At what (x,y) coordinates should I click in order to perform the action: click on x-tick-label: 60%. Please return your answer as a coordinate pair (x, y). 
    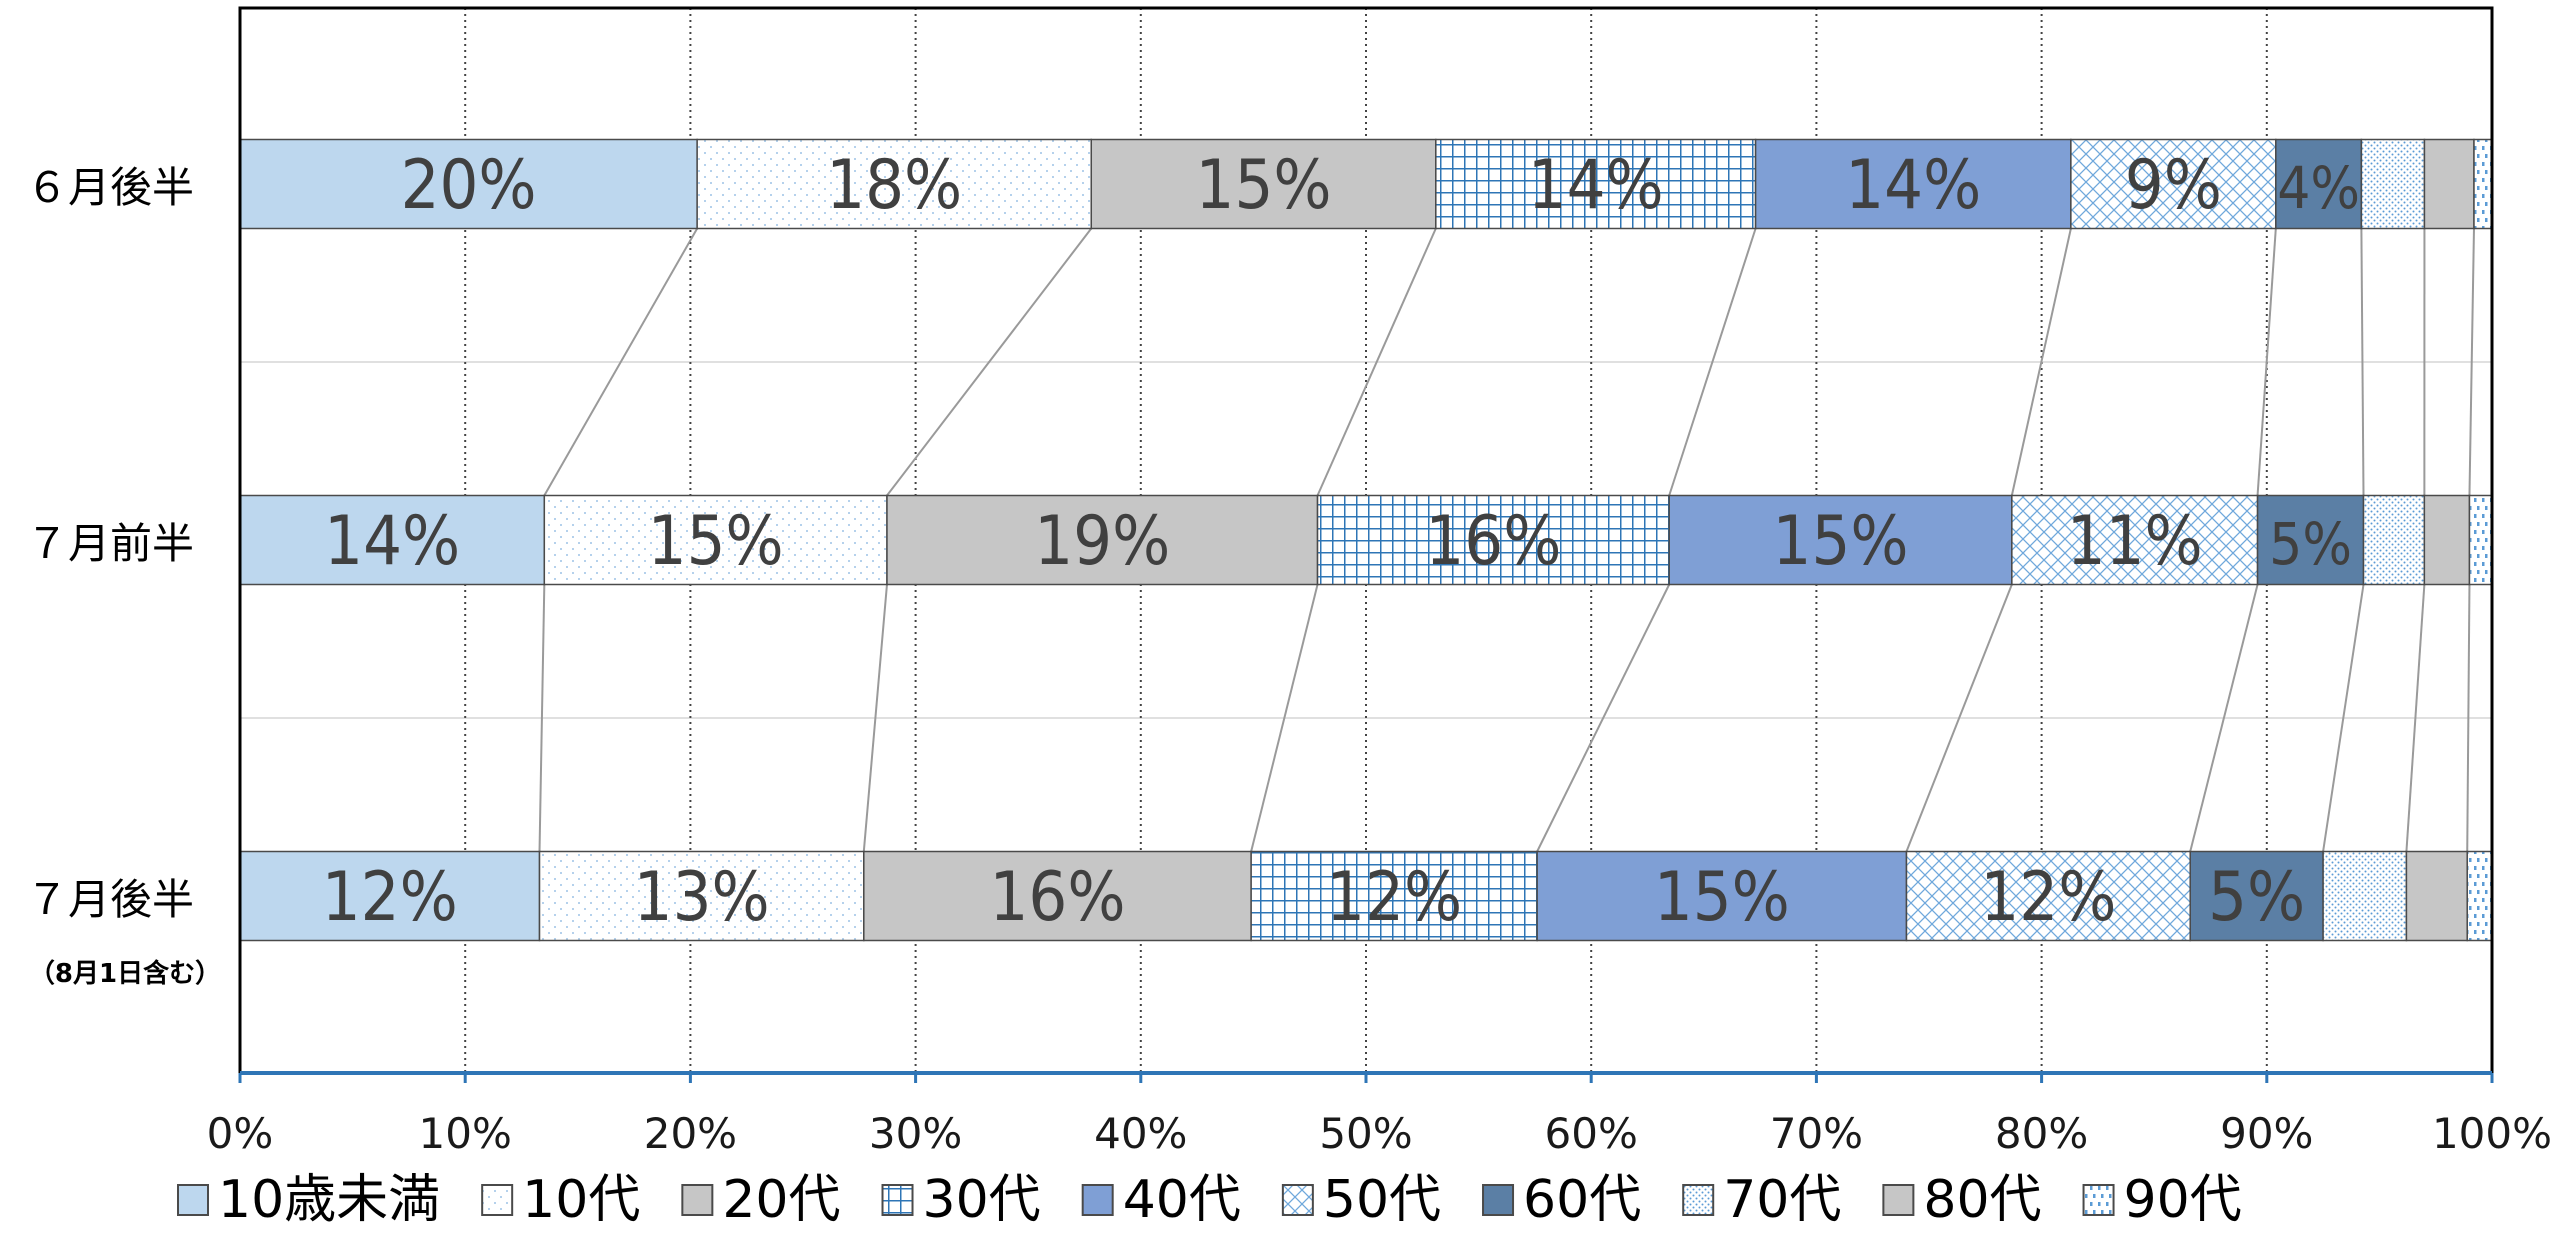
    Looking at the image, I should click on (1591, 1133).